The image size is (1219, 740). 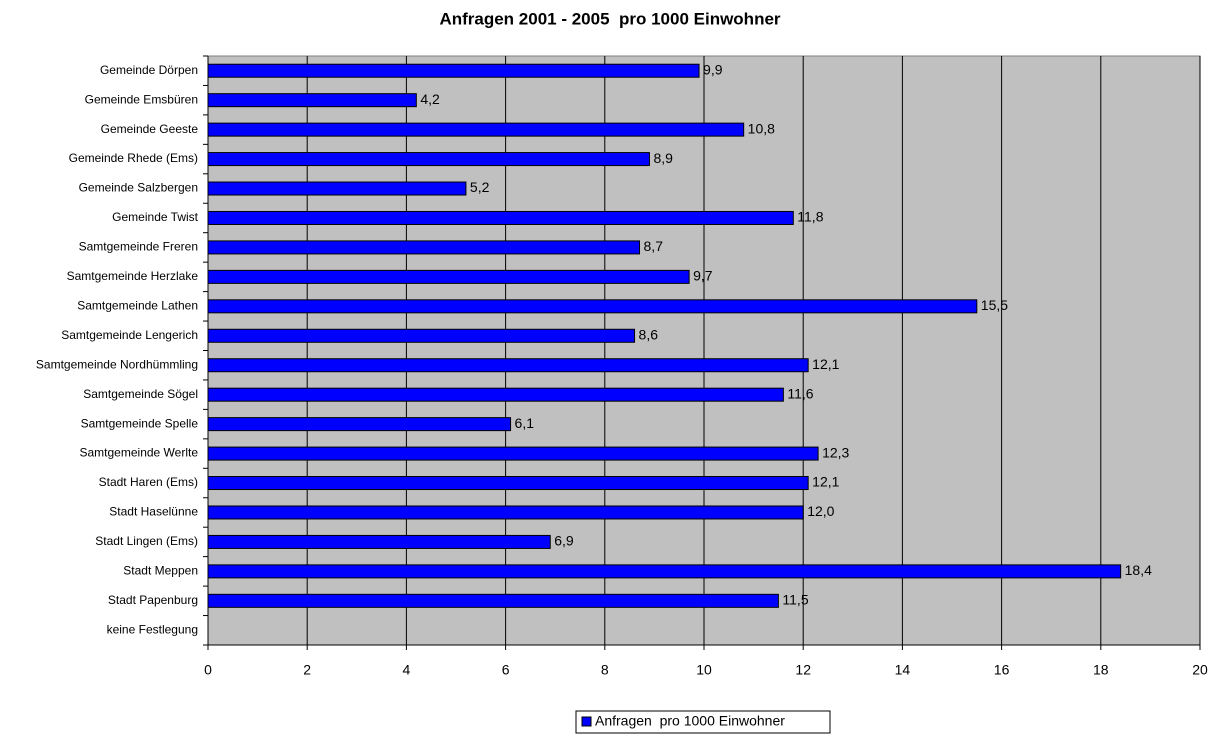 What do you see at coordinates (139, 453) in the screenshot?
I see `y-tick-label: Samtgemeinde Werlte` at bounding box center [139, 453].